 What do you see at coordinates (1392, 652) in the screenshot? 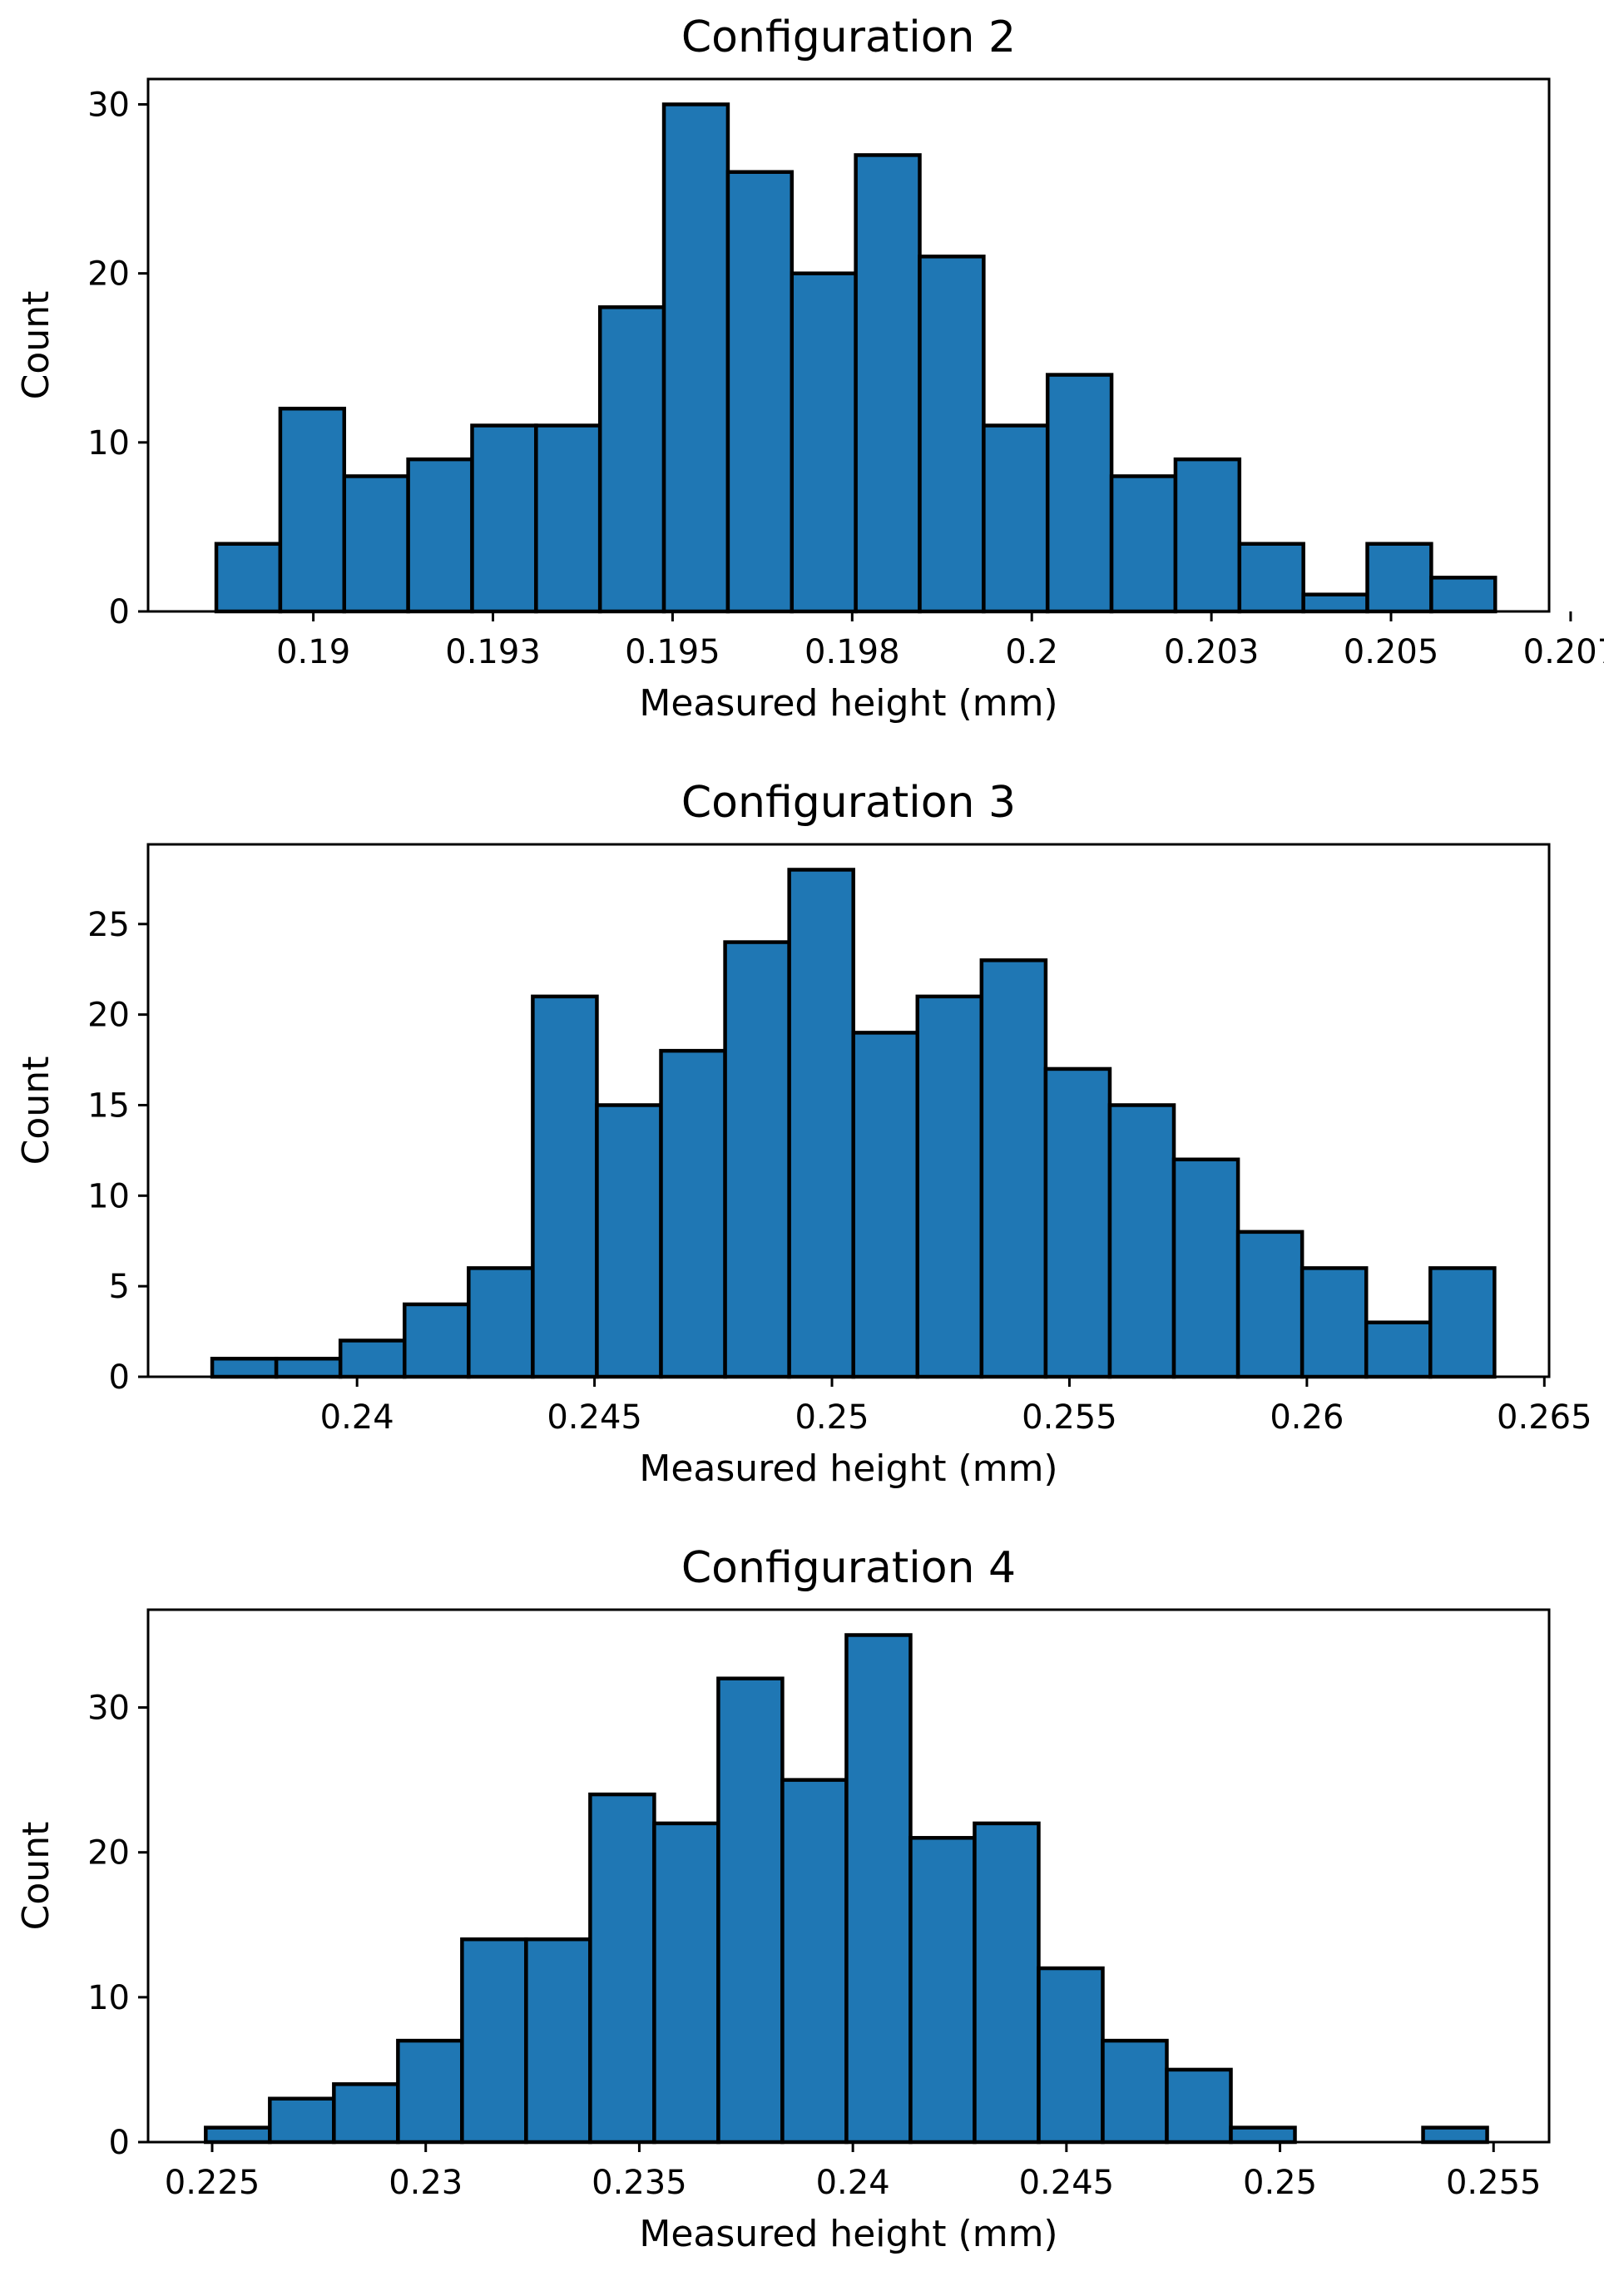
I see `x-tick-label: 0.205` at bounding box center [1392, 652].